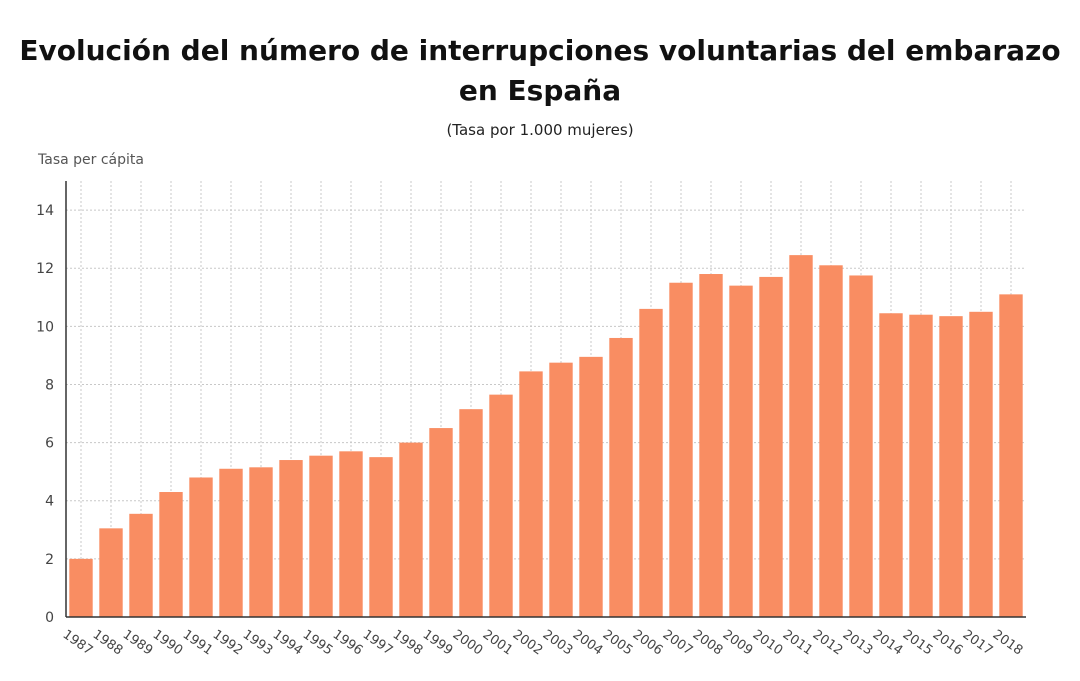 The width and height of the screenshot is (1080, 681). Describe the element at coordinates (771, 446) in the screenshot. I see `bar-2010` at that location.